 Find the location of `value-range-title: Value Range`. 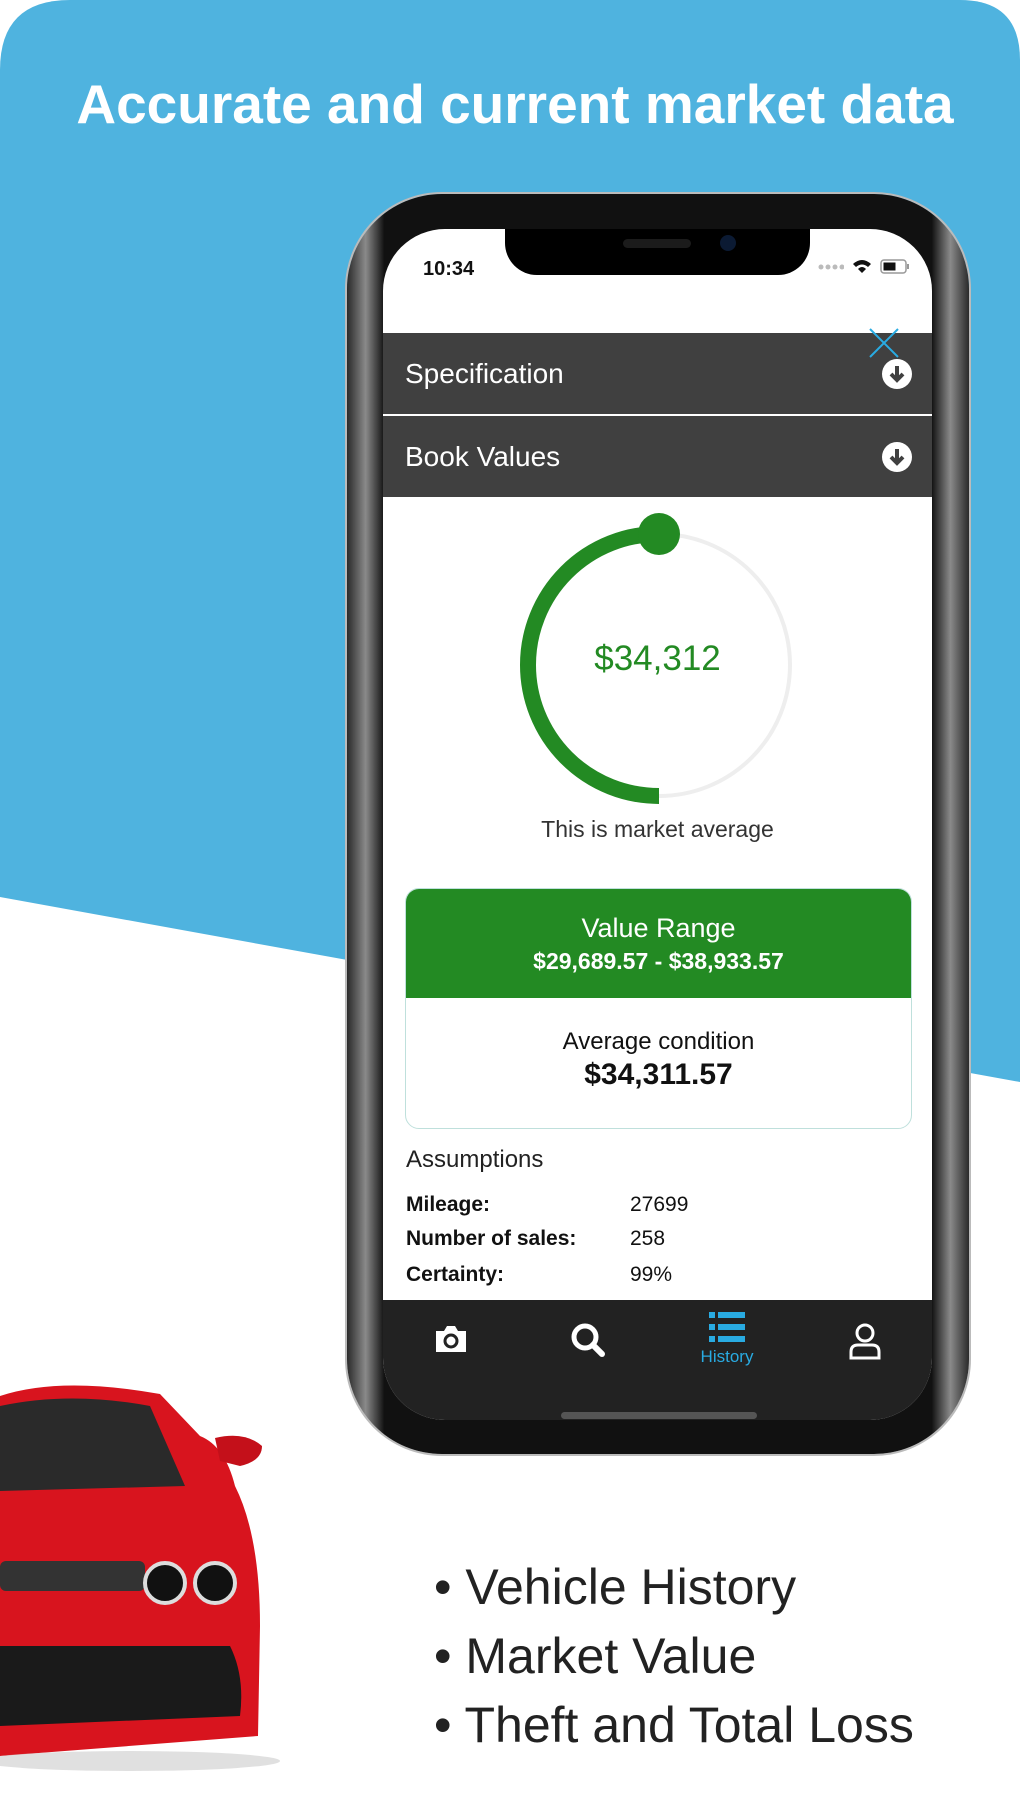

value-range-title: Value Range is located at coordinates (658, 928).